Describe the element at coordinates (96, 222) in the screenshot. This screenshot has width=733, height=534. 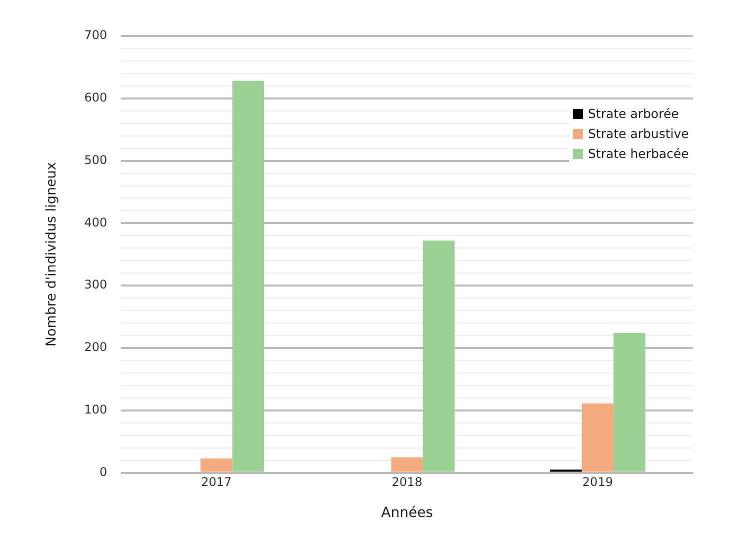
I see `y-tick-label: 400` at that location.